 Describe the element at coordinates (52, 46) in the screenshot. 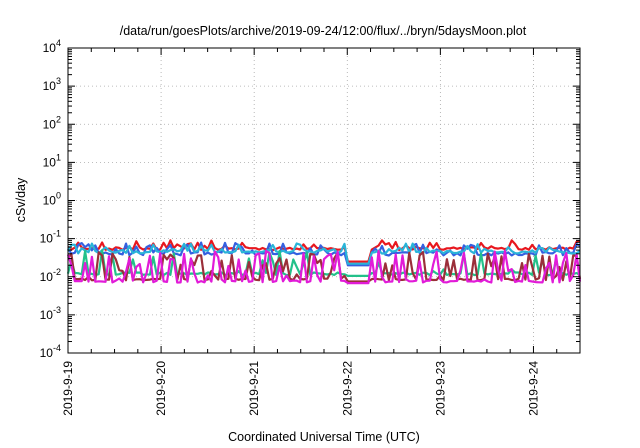

I see `y-tick-label: 10⁴` at that location.